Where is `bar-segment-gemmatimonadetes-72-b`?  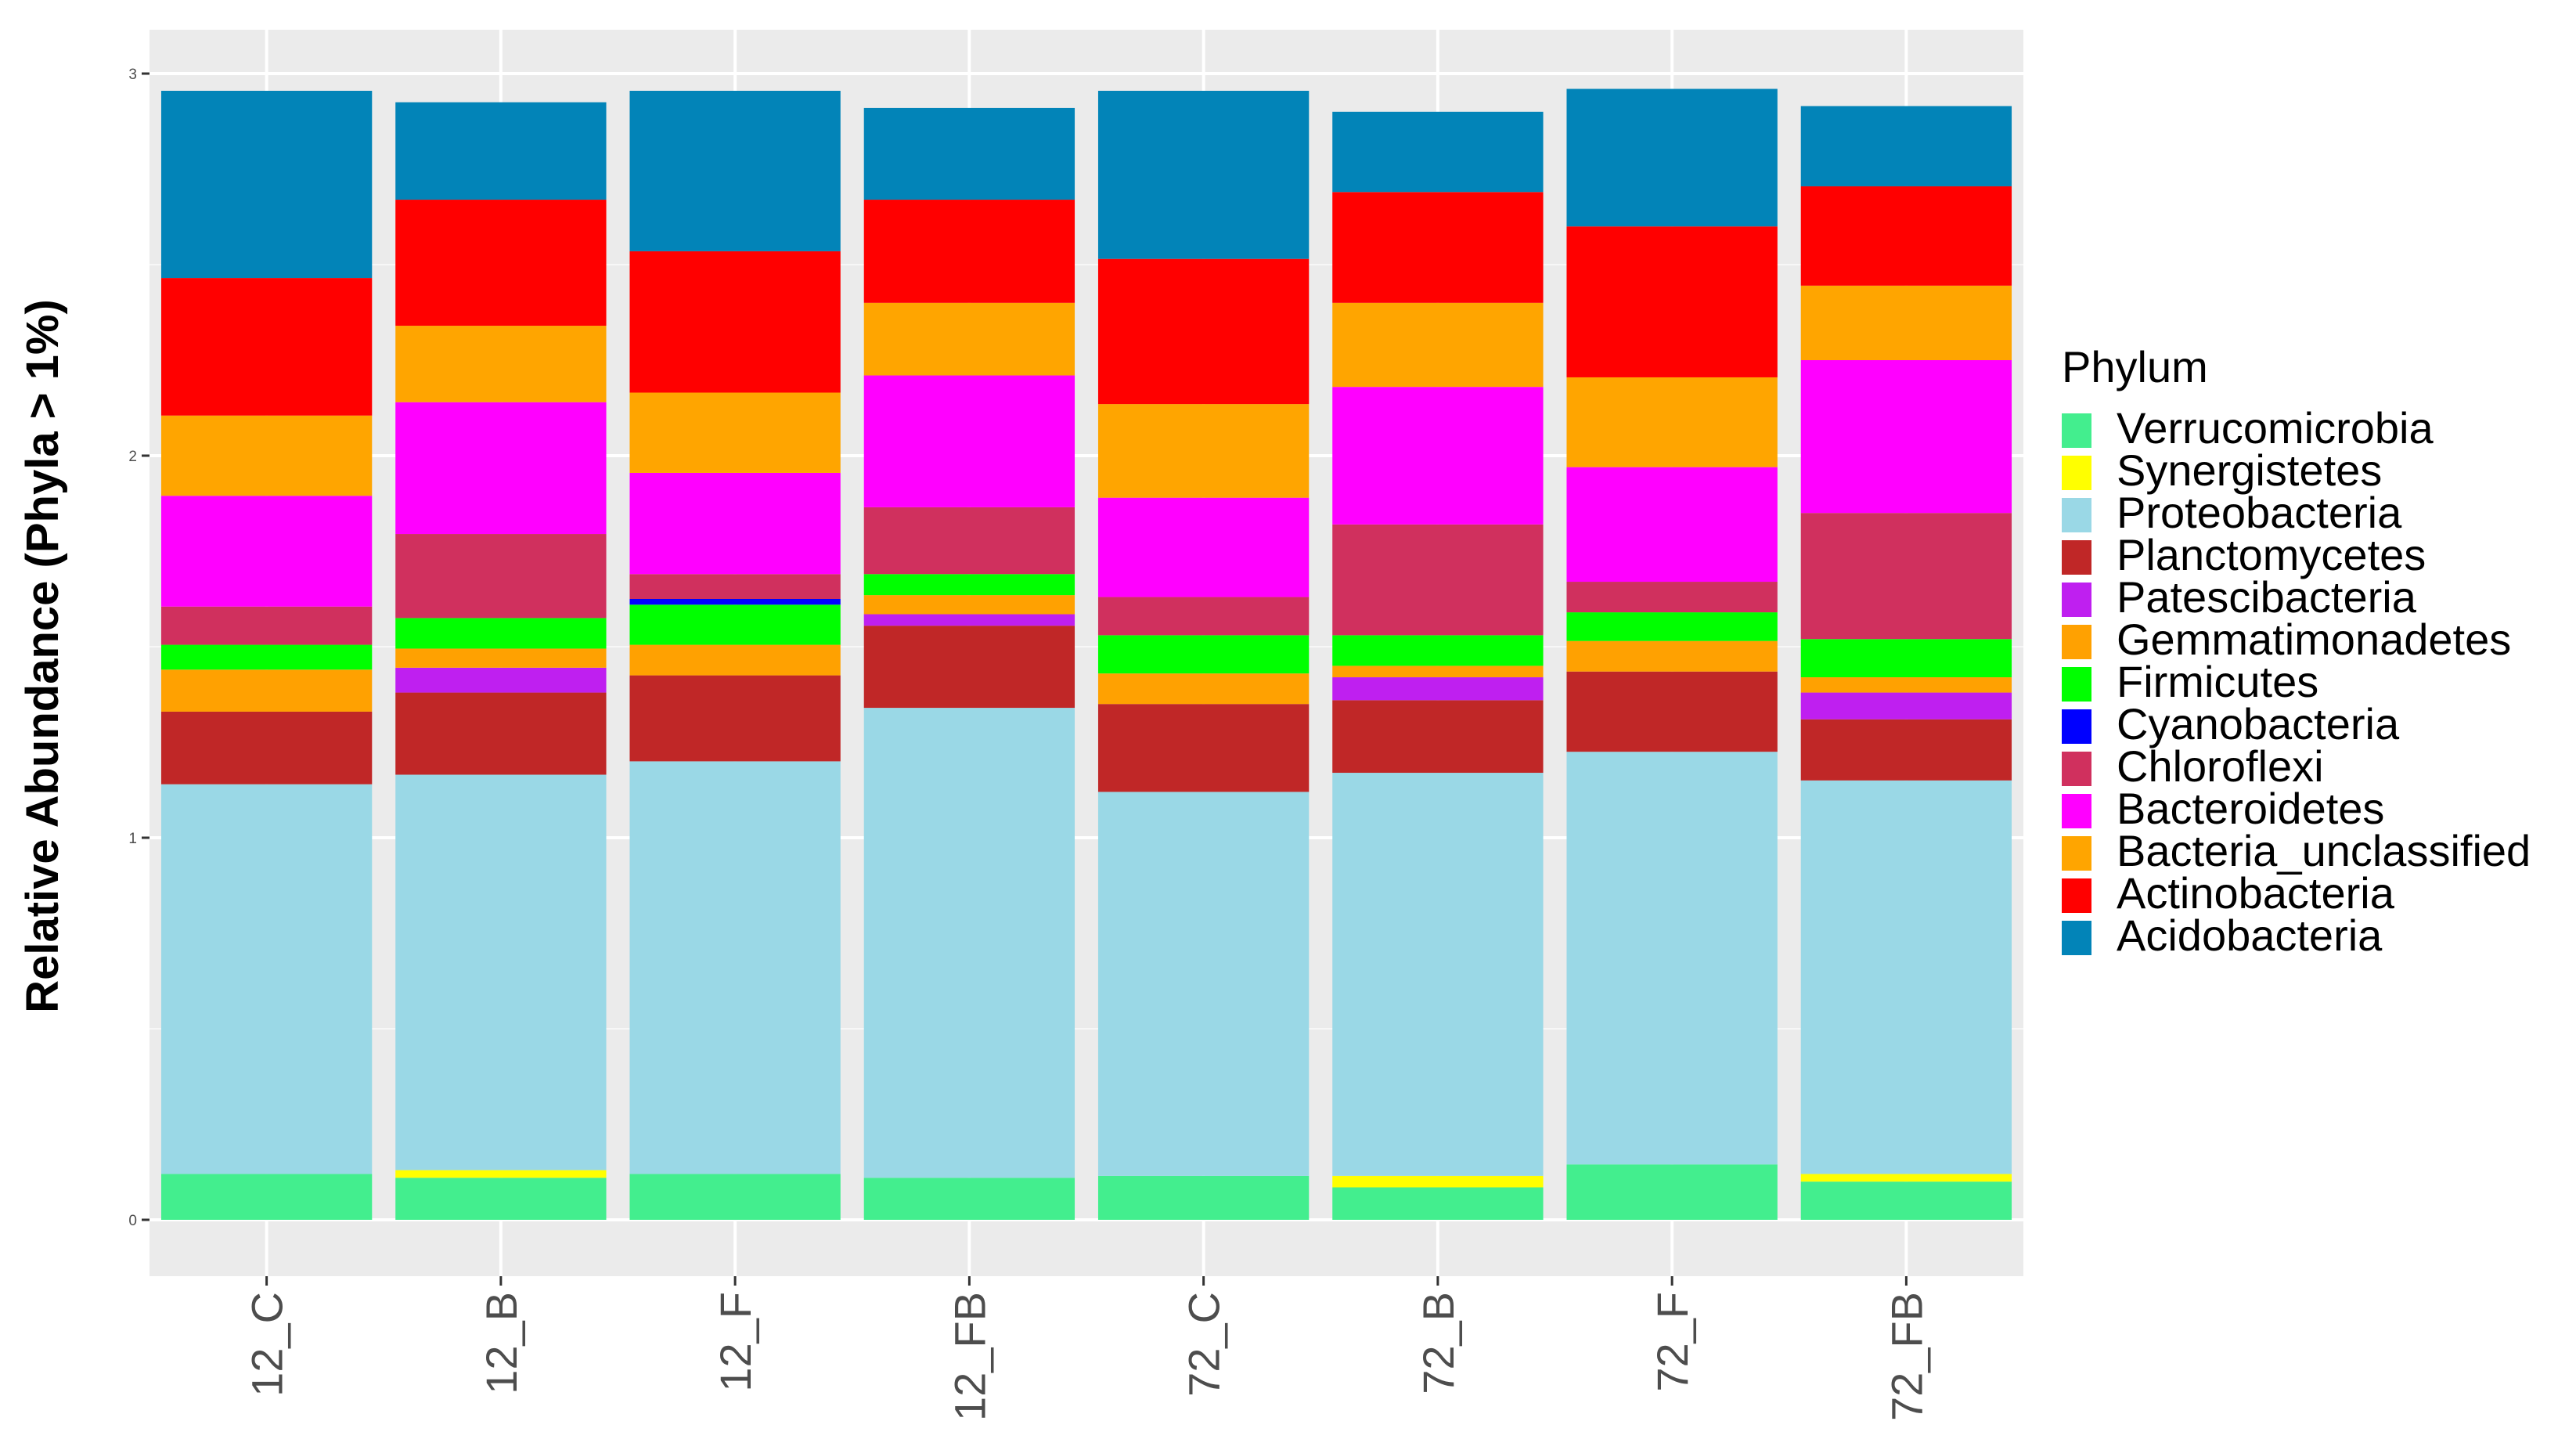 bar-segment-gemmatimonadetes-72-b is located at coordinates (1438, 671).